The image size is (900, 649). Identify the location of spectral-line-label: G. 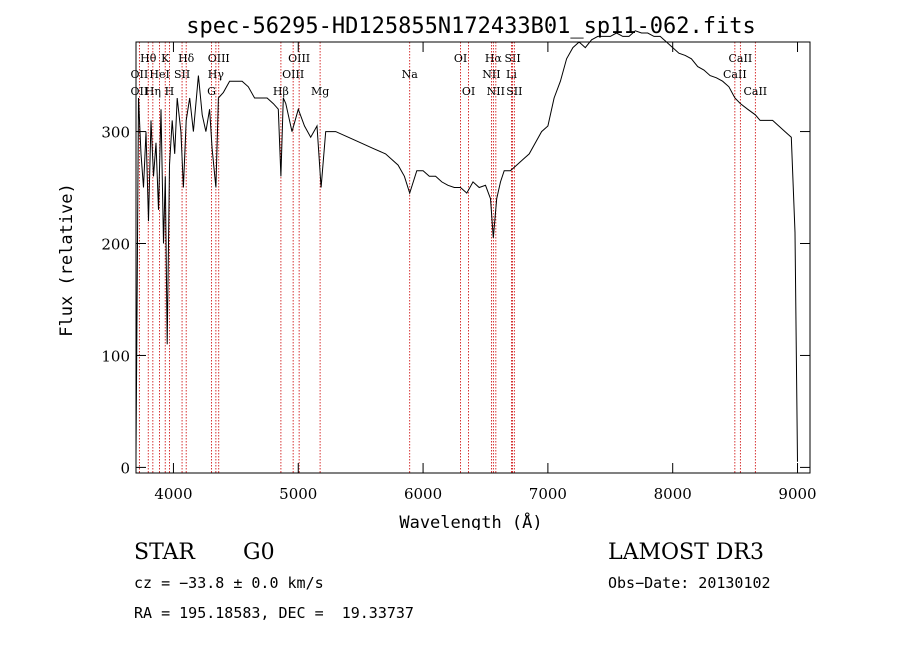
(211, 91).